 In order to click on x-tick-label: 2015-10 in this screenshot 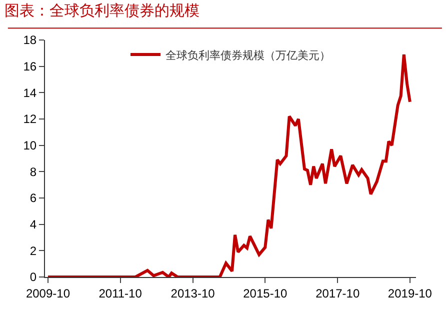, I will do `click(265, 293)`.